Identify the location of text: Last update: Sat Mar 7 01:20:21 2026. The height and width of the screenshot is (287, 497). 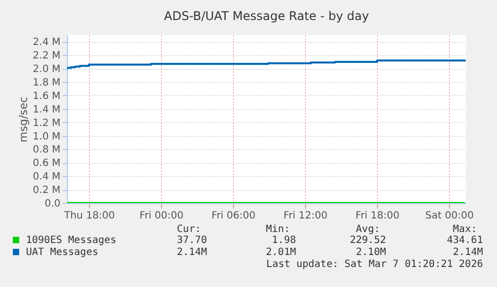
(374, 264).